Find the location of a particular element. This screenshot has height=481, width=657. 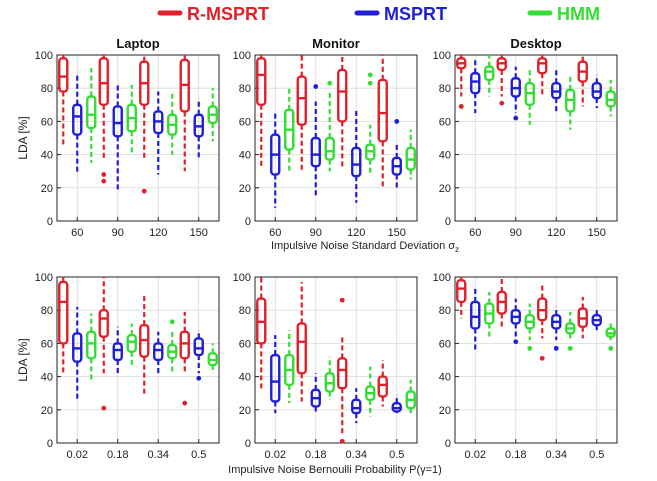

x-tick-label: 0.18 is located at coordinates (315, 455).